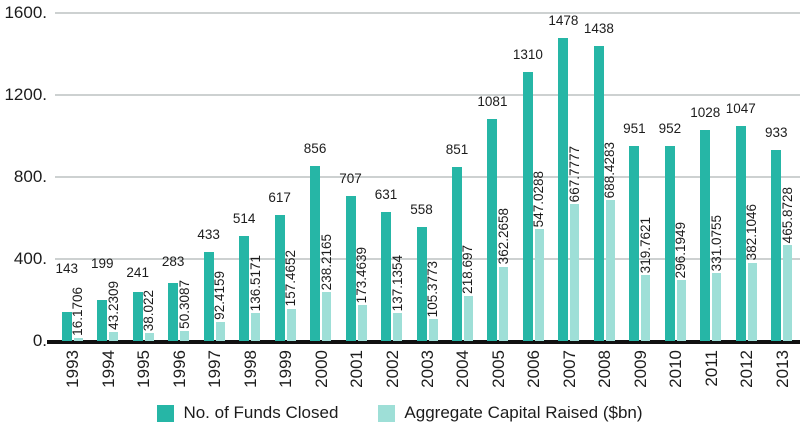 The width and height of the screenshot is (800, 434). Describe the element at coordinates (563, 20) in the screenshot. I see `value-label-funds-2007: 1478` at that location.